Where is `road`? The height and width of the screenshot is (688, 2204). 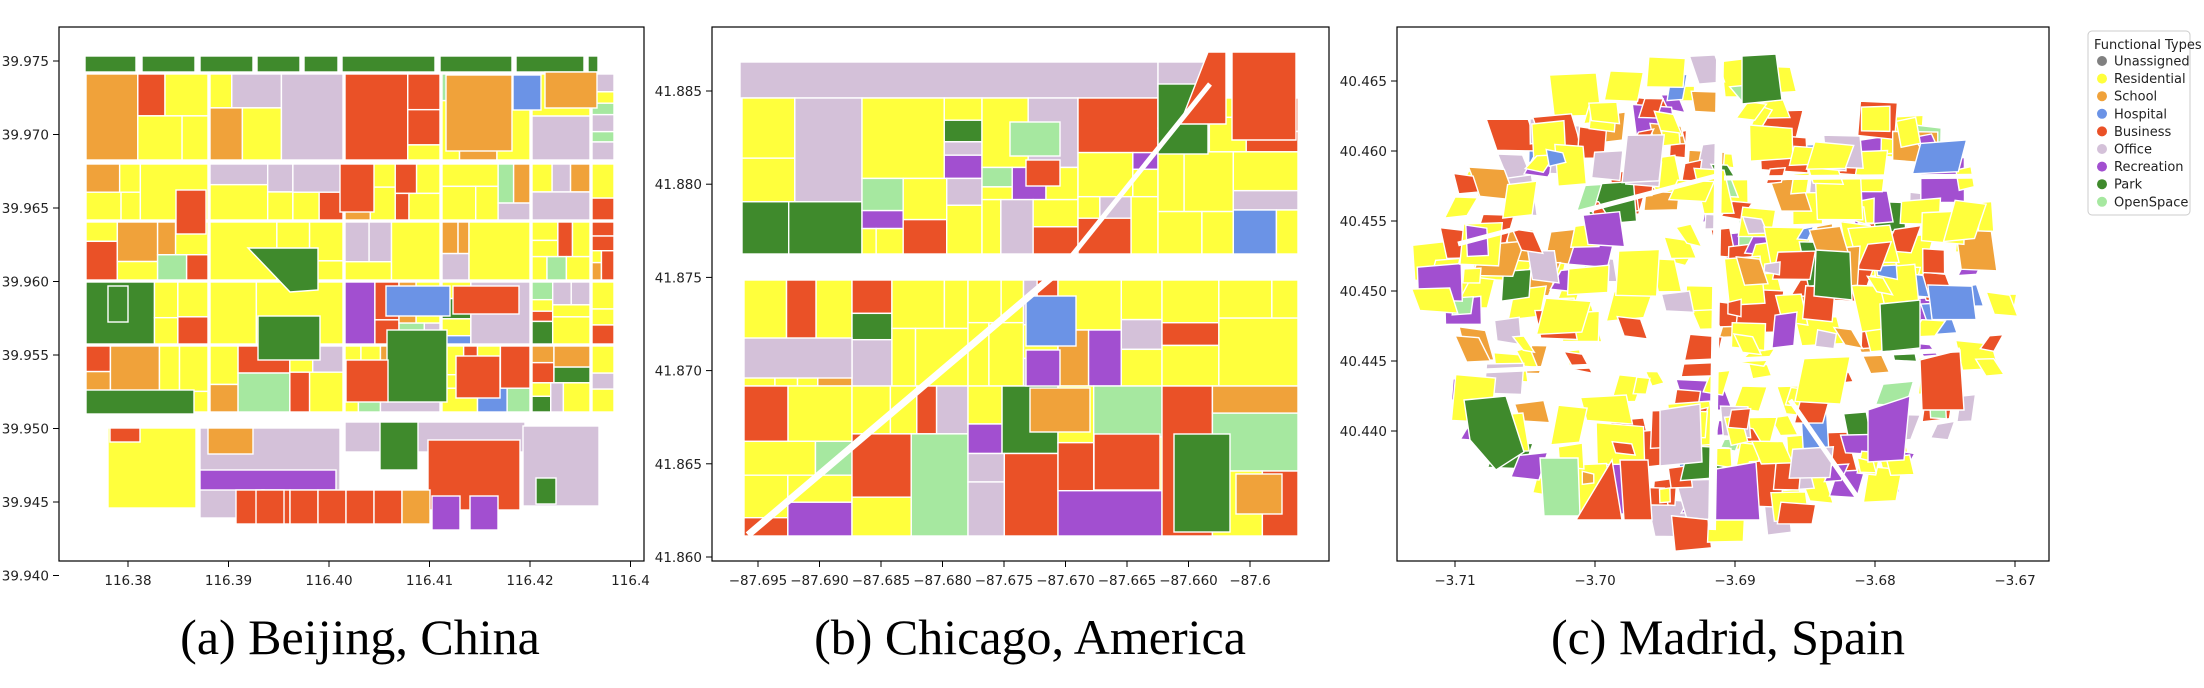 road is located at coordinates (1862, 177).